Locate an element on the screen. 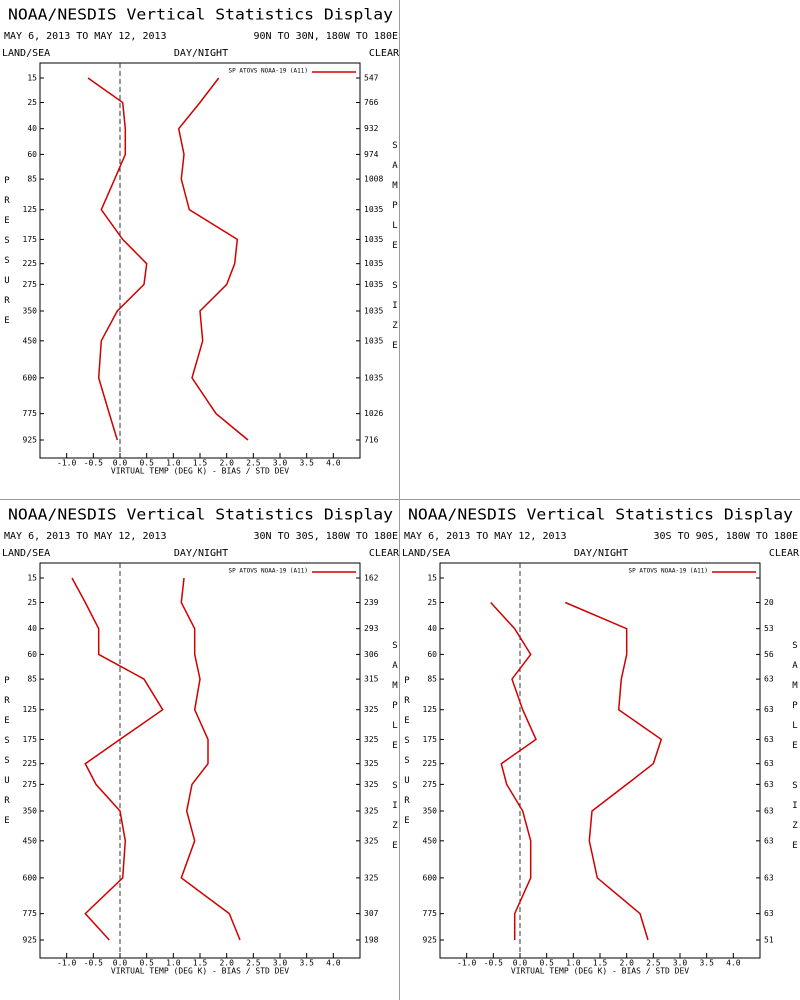 This screenshot has width=800, height=1000. y-tick-label: 25 is located at coordinates (432, 602).